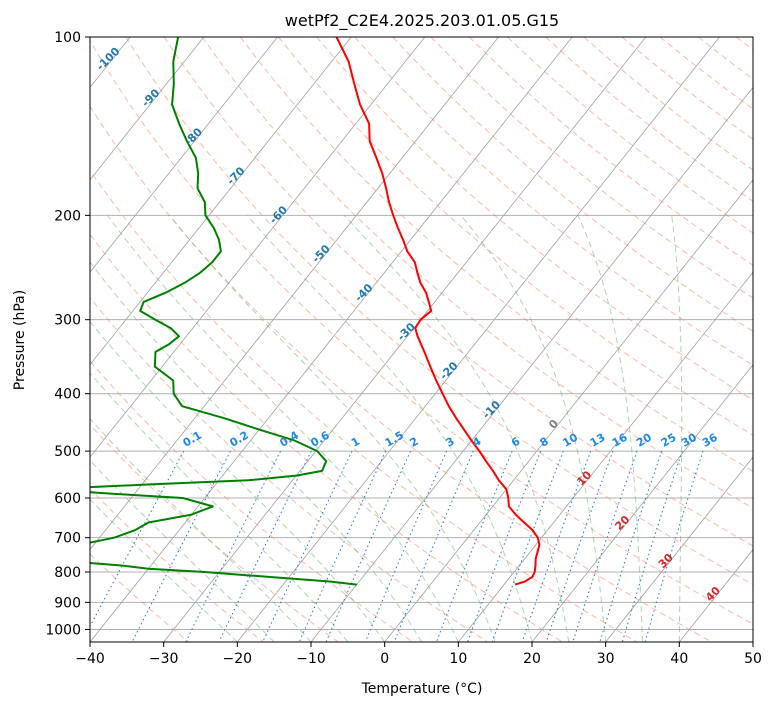 The height and width of the screenshot is (708, 775). What do you see at coordinates (67, 321) in the screenshot?
I see `y-tick-label: 300` at bounding box center [67, 321].